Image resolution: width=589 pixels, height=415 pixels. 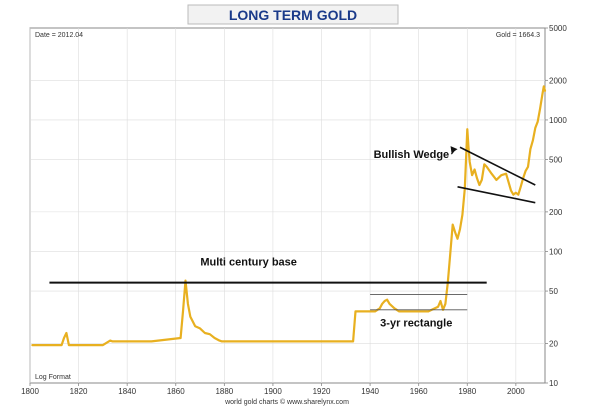 What do you see at coordinates (59, 35) in the screenshot?
I see `date-readout: Date = 2012.04` at bounding box center [59, 35].